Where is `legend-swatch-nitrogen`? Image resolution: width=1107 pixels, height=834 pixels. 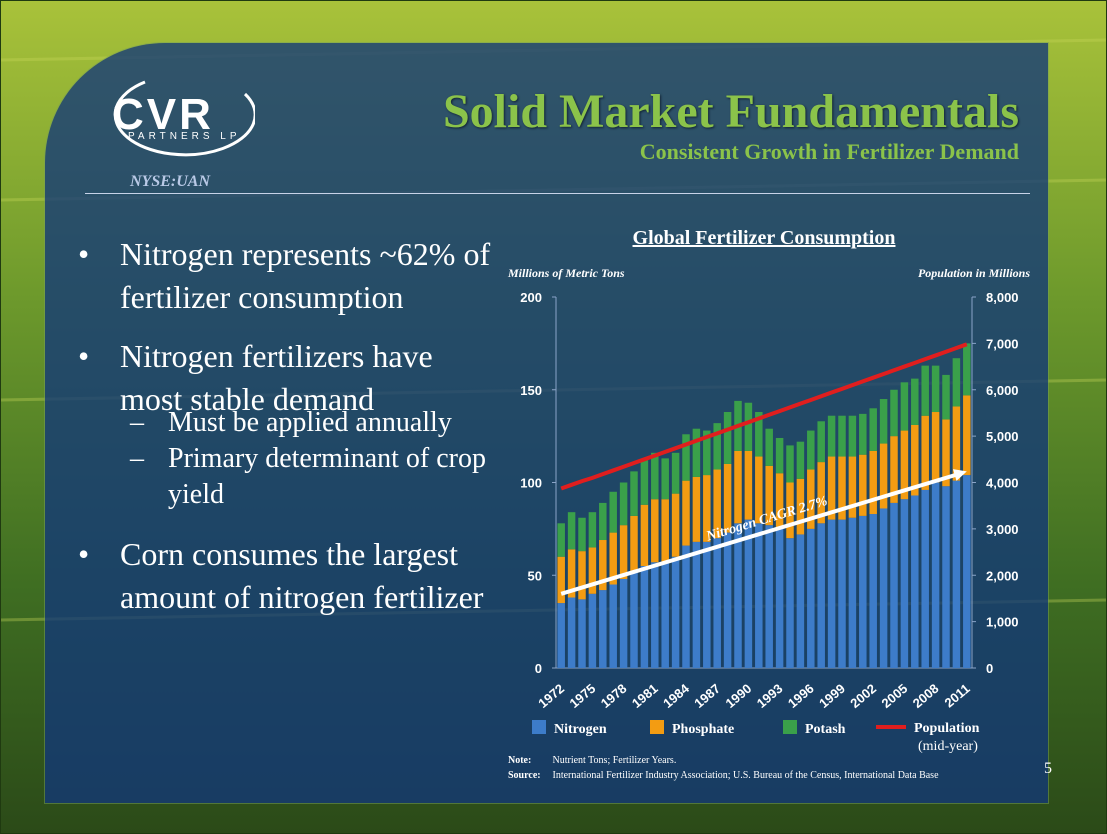
legend-swatch-nitrogen is located at coordinates (539, 727).